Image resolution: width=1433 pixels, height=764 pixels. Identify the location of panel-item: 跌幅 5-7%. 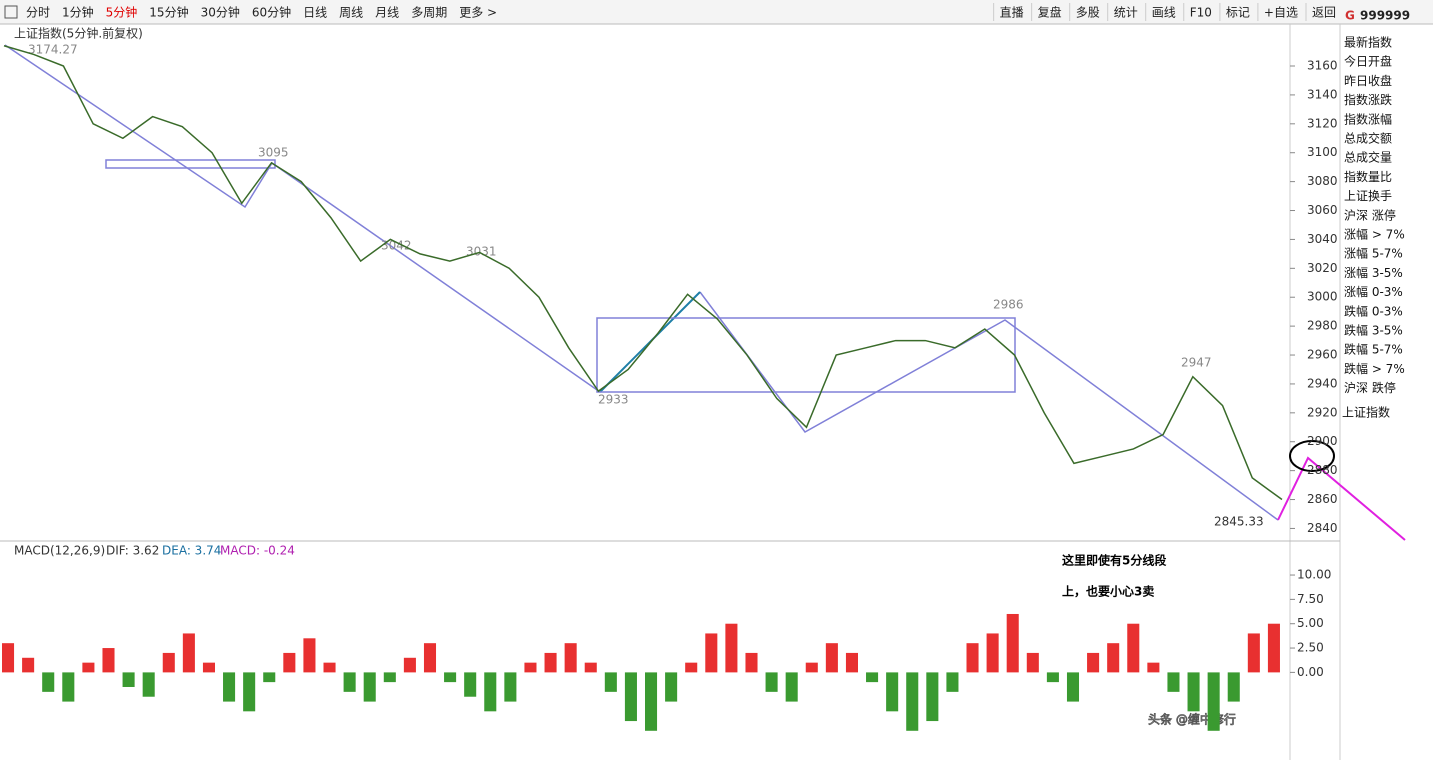
(1373, 349).